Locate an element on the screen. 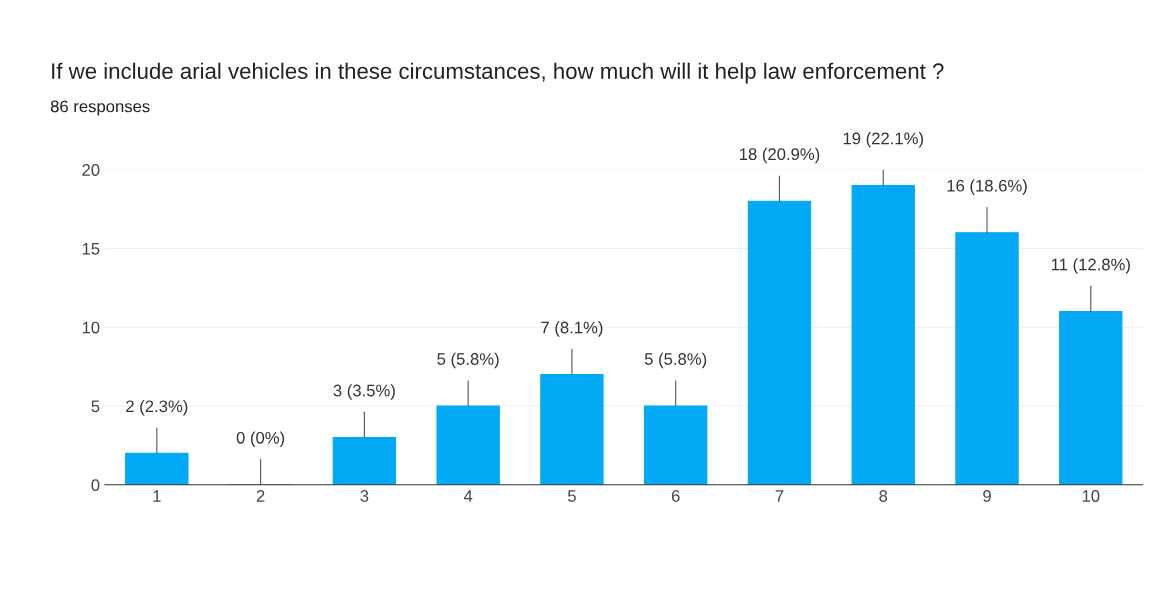 The image size is (1166, 606). data-label: 7 (8.1%) is located at coordinates (572, 329).